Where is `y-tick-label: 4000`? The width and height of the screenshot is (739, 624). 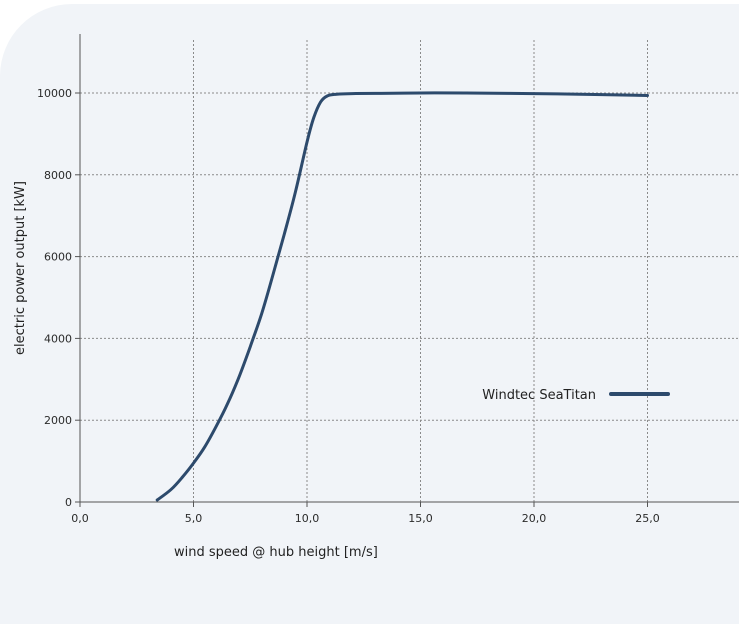
y-tick-label: 4000 is located at coordinates (58, 338).